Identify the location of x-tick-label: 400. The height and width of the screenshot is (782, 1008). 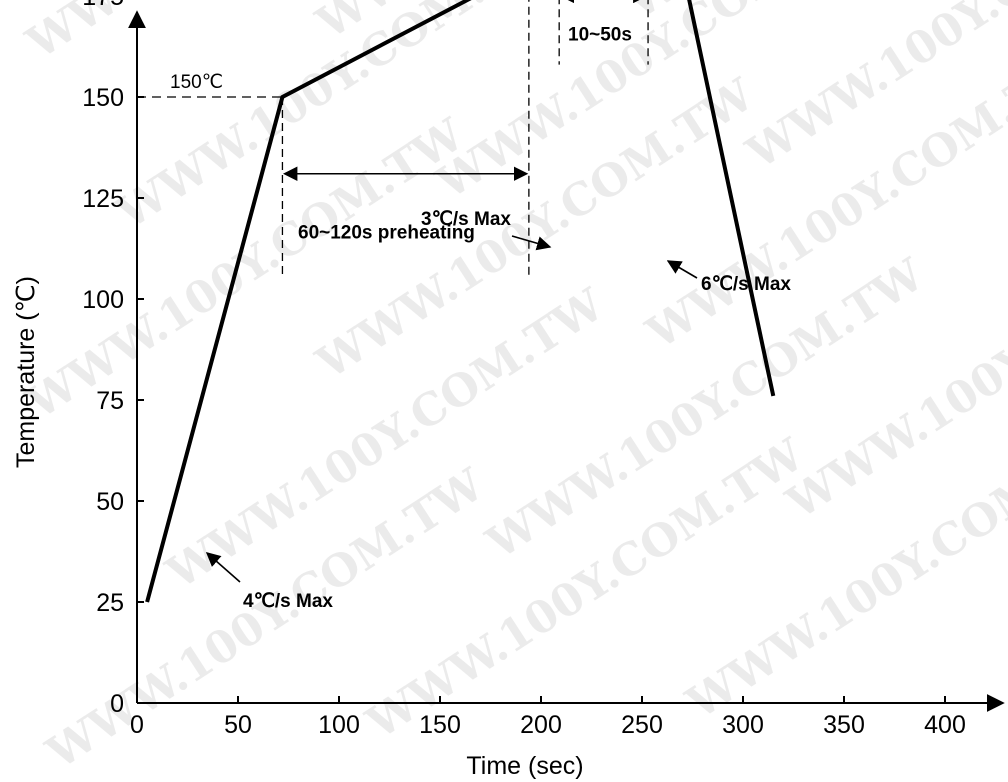
(945, 725).